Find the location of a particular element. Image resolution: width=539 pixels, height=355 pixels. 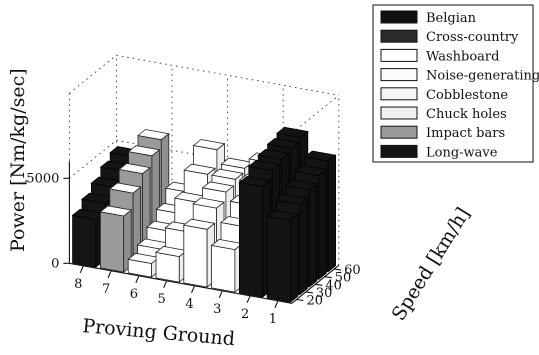

z-tick-label: 5000 is located at coordinates (42, 178).